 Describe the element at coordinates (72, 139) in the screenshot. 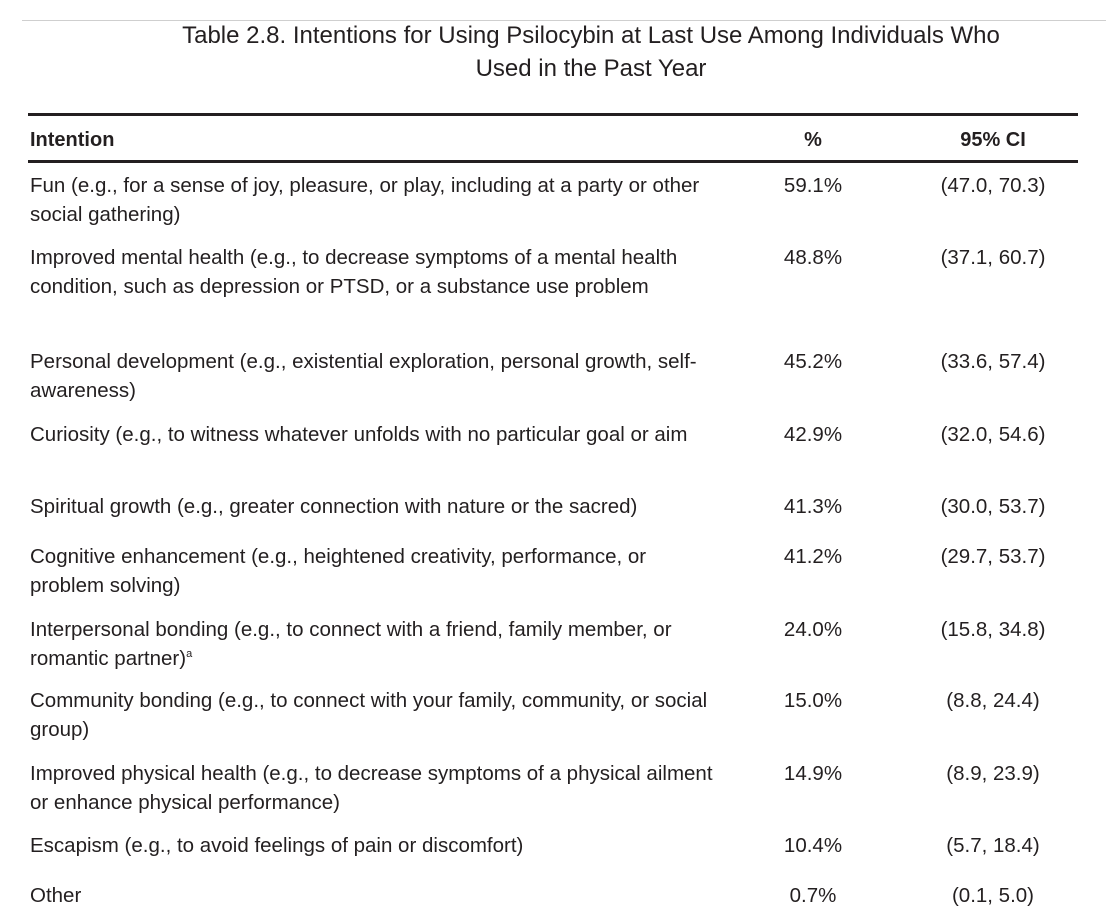

I see `header-intention: Intention` at that location.